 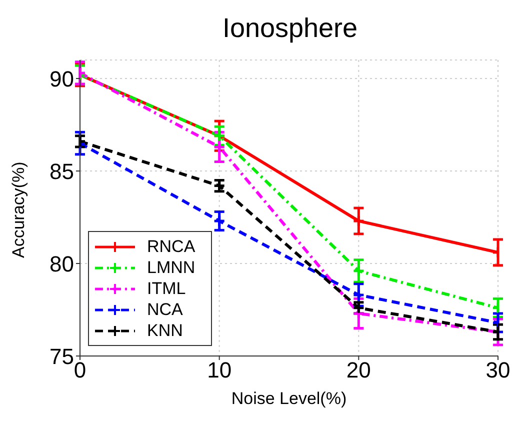 What do you see at coordinates (358, 370) in the screenshot?
I see `x-tick-label: 20` at bounding box center [358, 370].